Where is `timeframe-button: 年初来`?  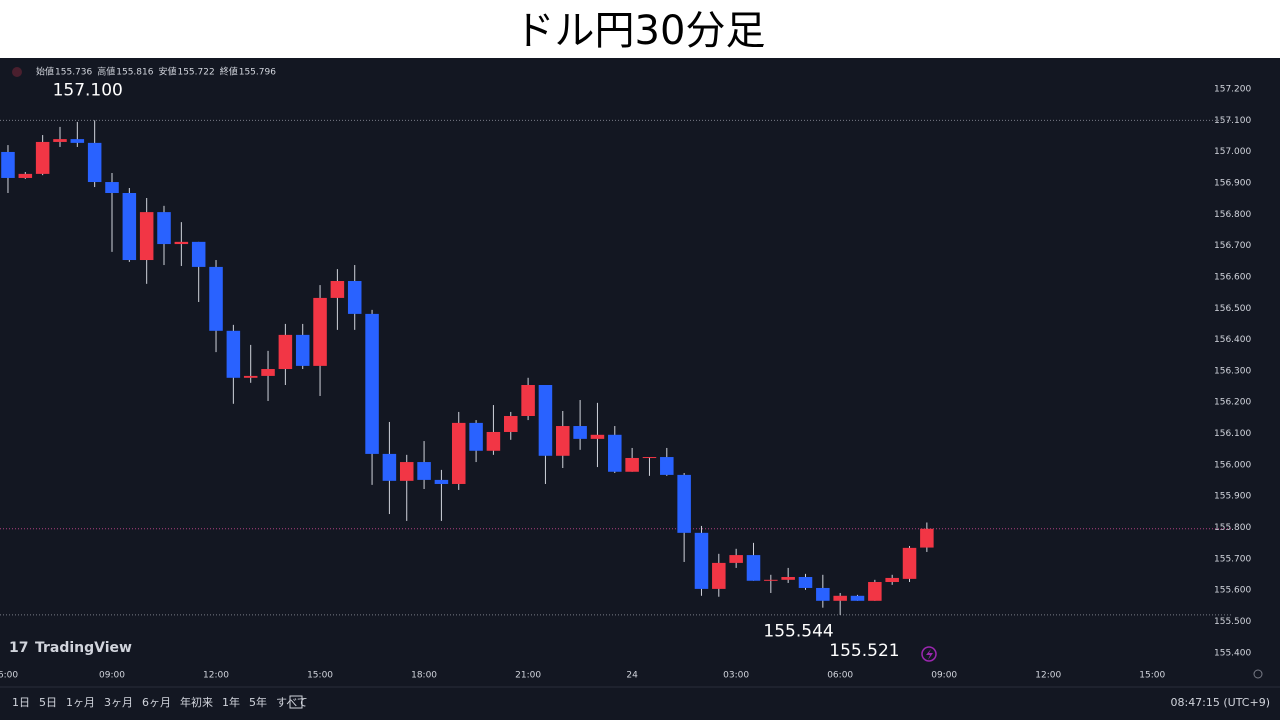
timeframe-button: 年初来 is located at coordinates (196, 702).